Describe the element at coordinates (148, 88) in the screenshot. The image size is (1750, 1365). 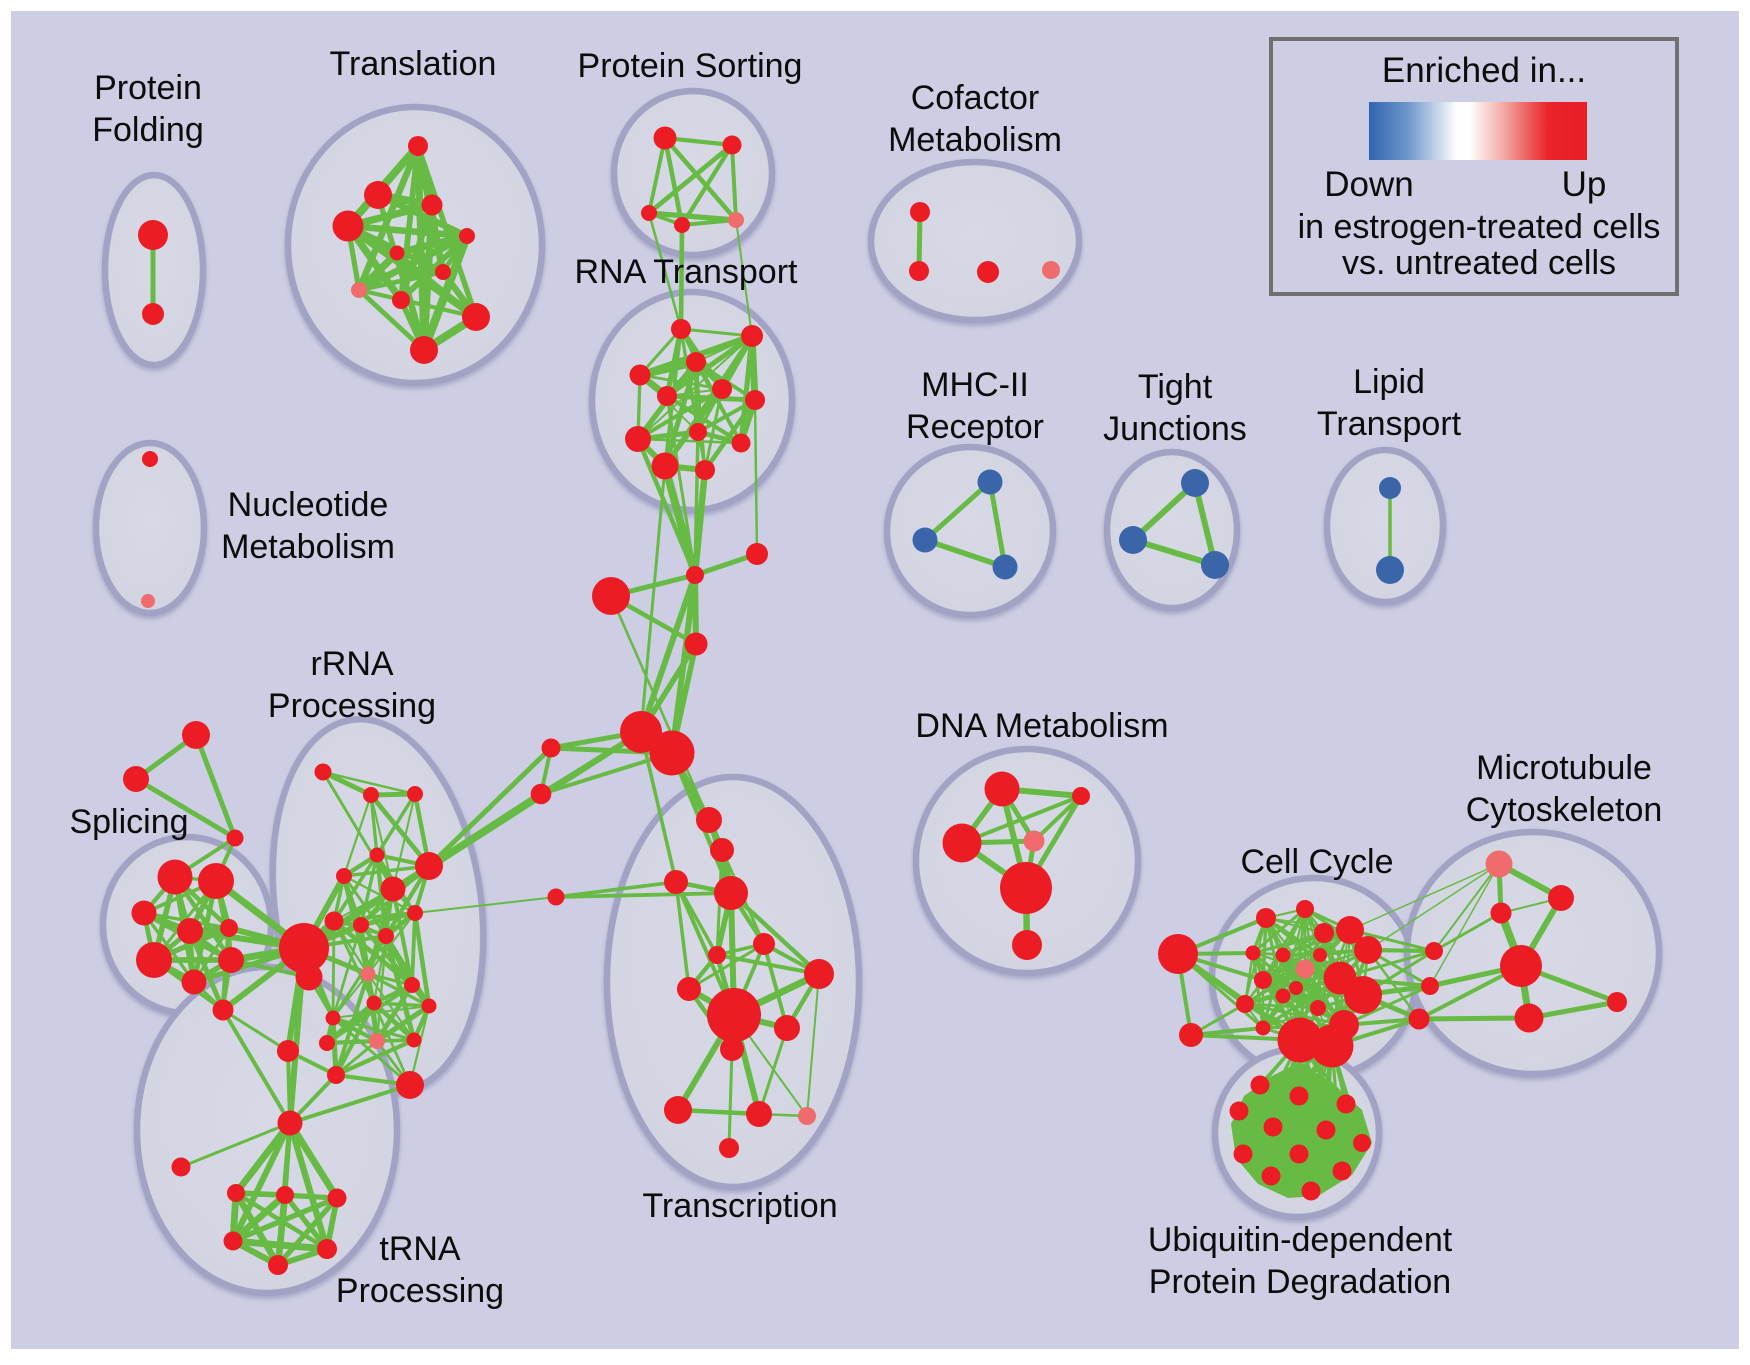
I see `svg-text: Protein` at that location.